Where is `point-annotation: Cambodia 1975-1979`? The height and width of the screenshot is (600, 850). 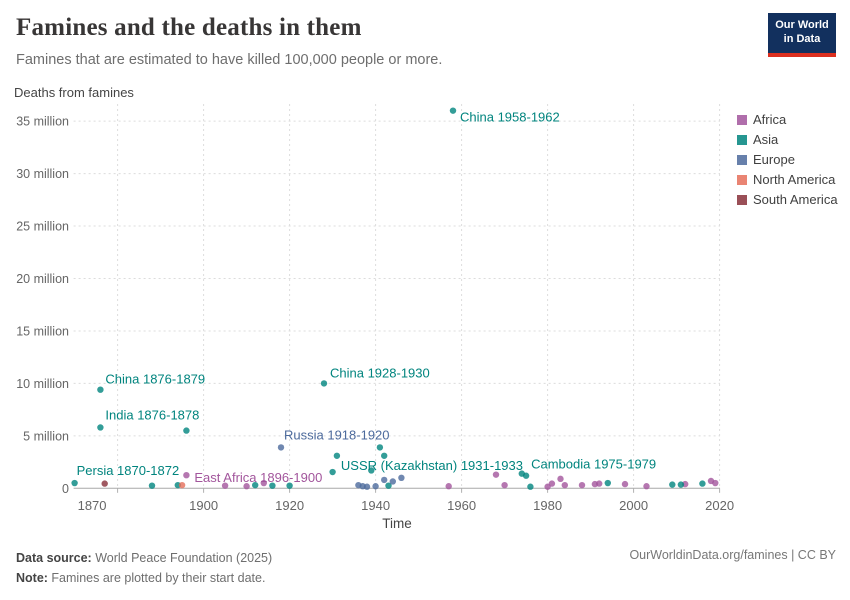 point-annotation: Cambodia 1975-1979 is located at coordinates (593, 464).